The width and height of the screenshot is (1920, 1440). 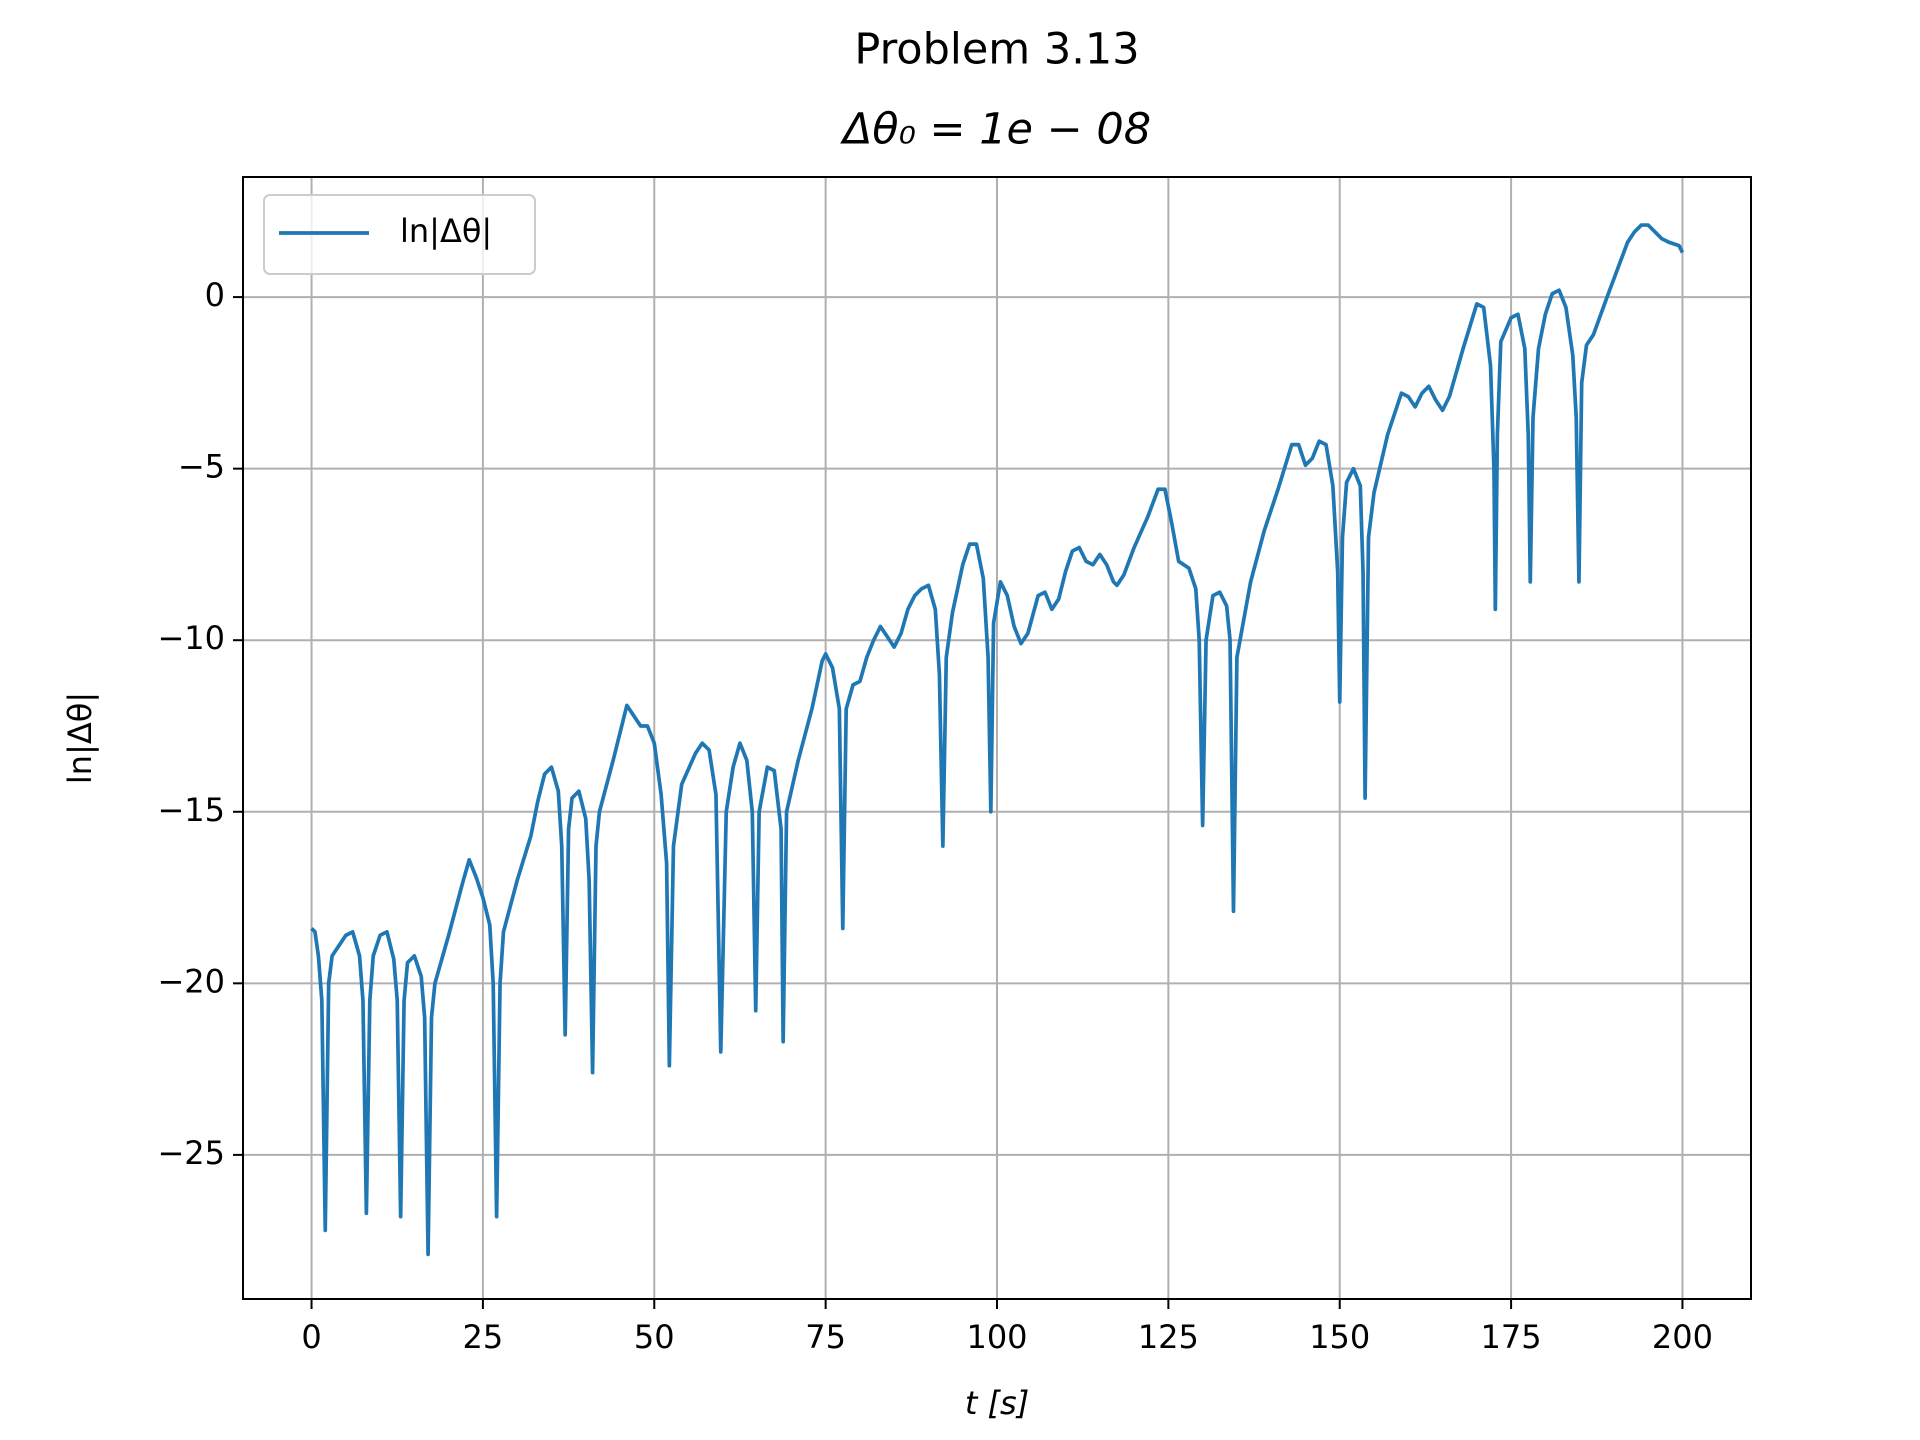 I want to click on legend-box, so click(x=399, y=234).